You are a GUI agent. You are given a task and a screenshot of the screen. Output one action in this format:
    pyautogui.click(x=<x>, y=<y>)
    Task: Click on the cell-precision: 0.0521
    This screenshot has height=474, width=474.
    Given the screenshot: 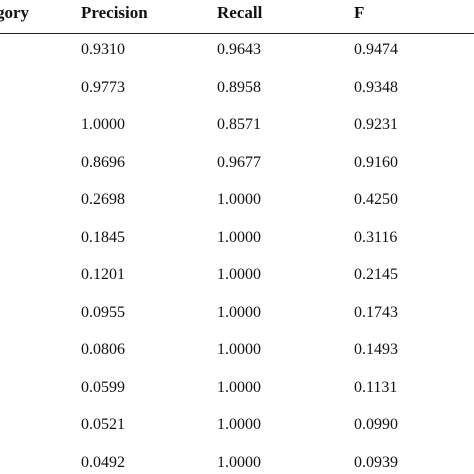 What is the action you would take?
    pyautogui.click(x=103, y=424)
    